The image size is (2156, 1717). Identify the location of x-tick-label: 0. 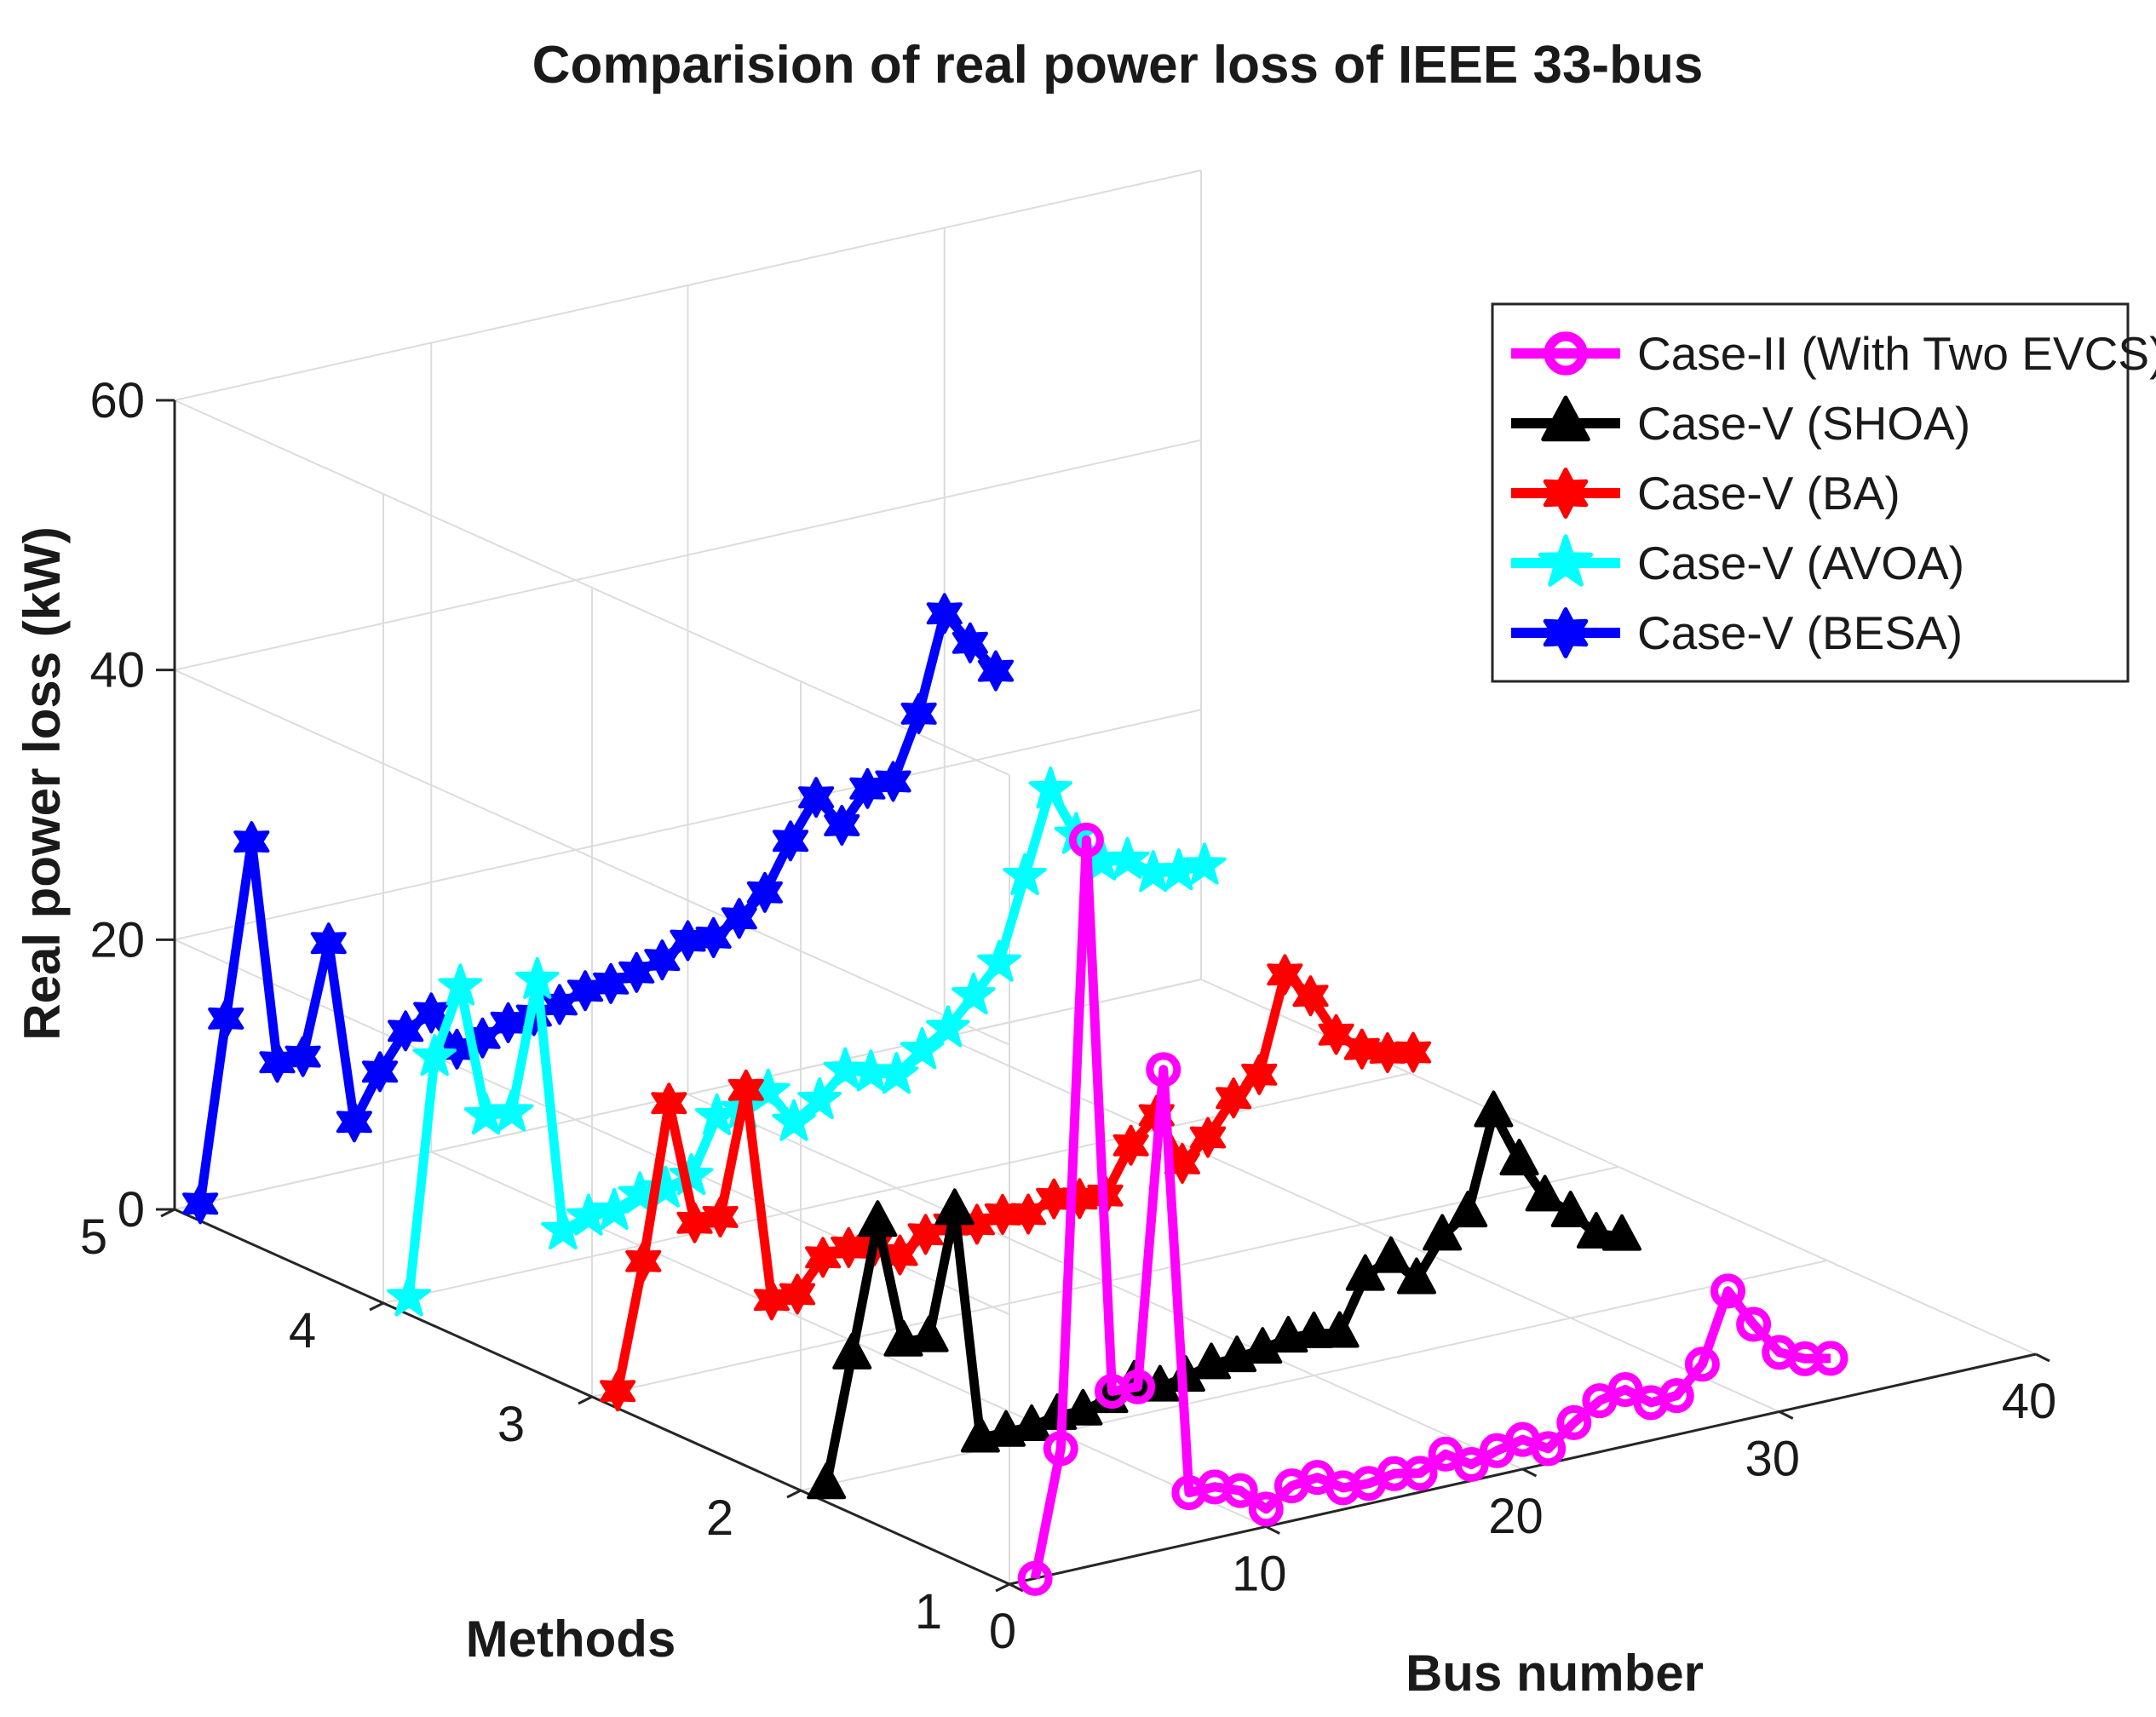
(1002, 1632).